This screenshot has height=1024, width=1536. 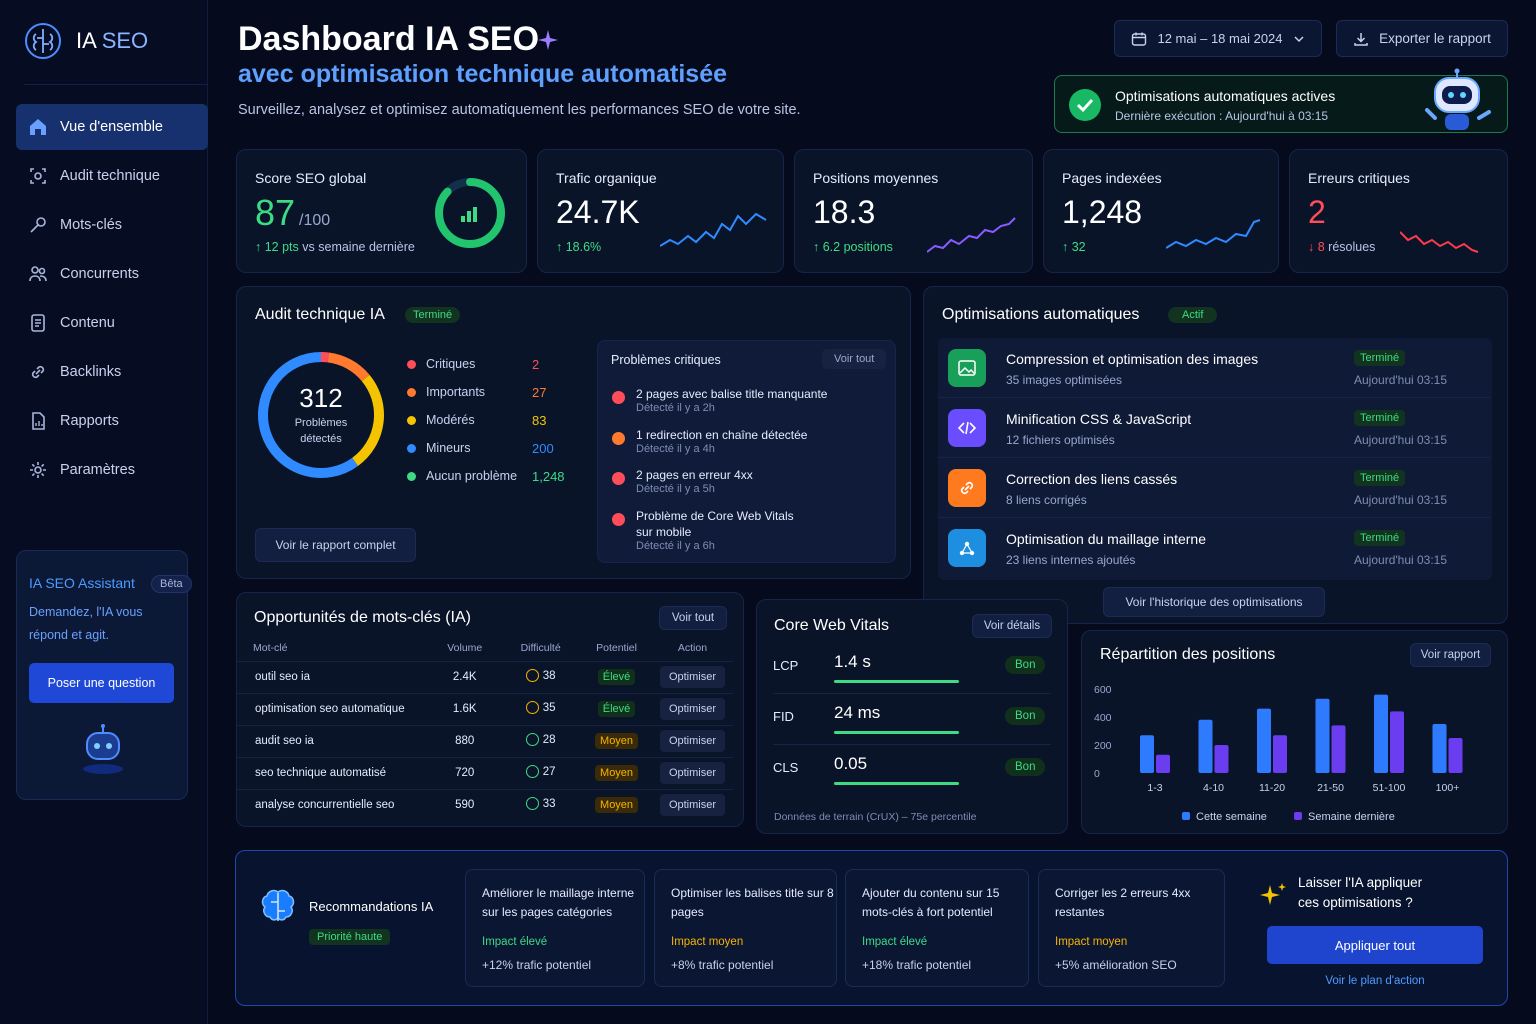 I want to click on report-icon, so click(x=38, y=421).